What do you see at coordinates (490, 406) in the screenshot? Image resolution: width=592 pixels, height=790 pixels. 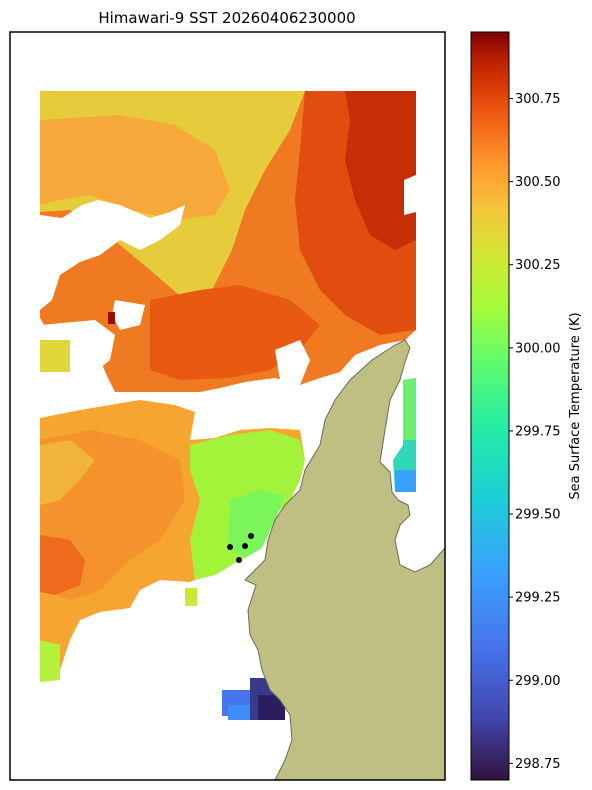 I see `colorbar-ramp` at bounding box center [490, 406].